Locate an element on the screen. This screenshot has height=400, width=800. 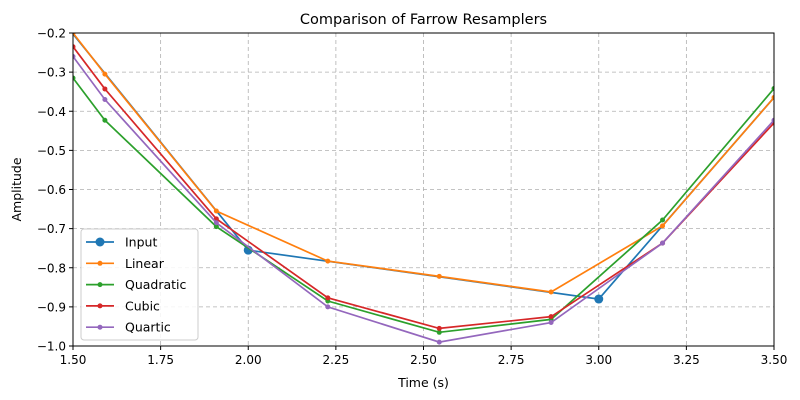
y-axis-label: Amplitude is located at coordinates (16, 189).